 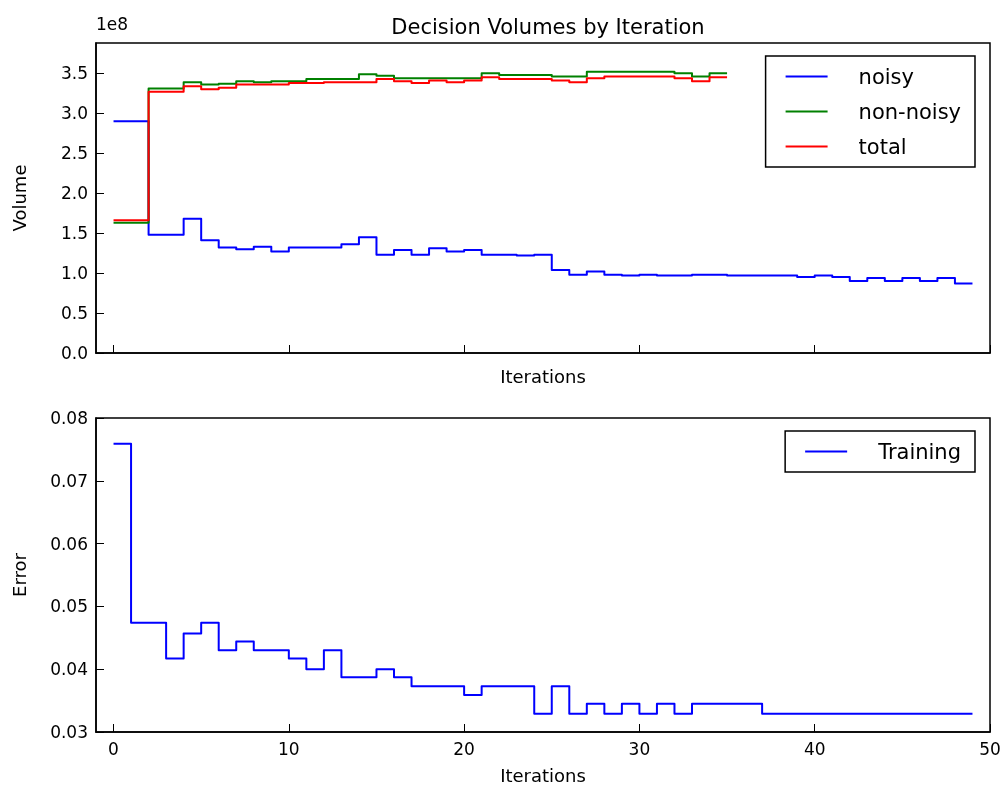 What do you see at coordinates (69, 543) in the screenshot?
I see `y-tick-label: 0.06` at bounding box center [69, 543].